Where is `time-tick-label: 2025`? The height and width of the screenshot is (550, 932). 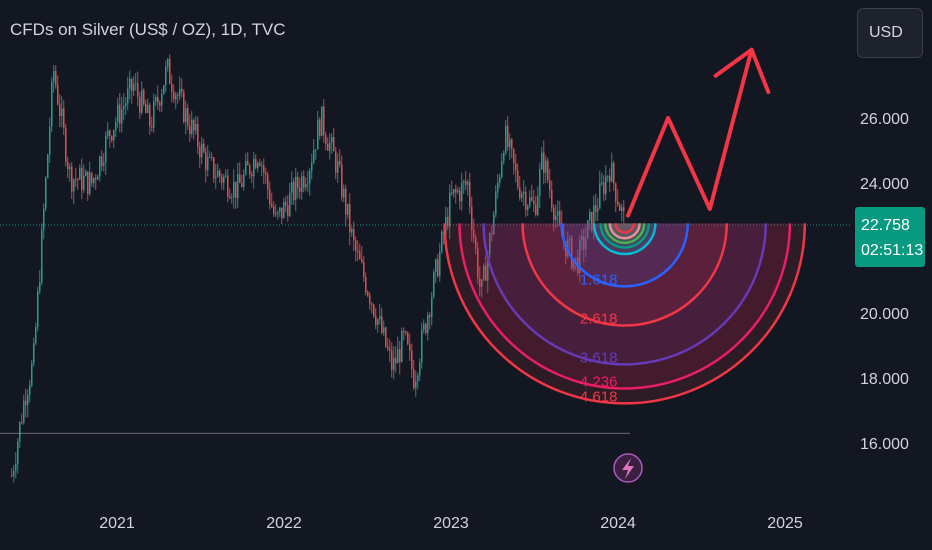
time-tick-label: 2025 is located at coordinates (785, 523).